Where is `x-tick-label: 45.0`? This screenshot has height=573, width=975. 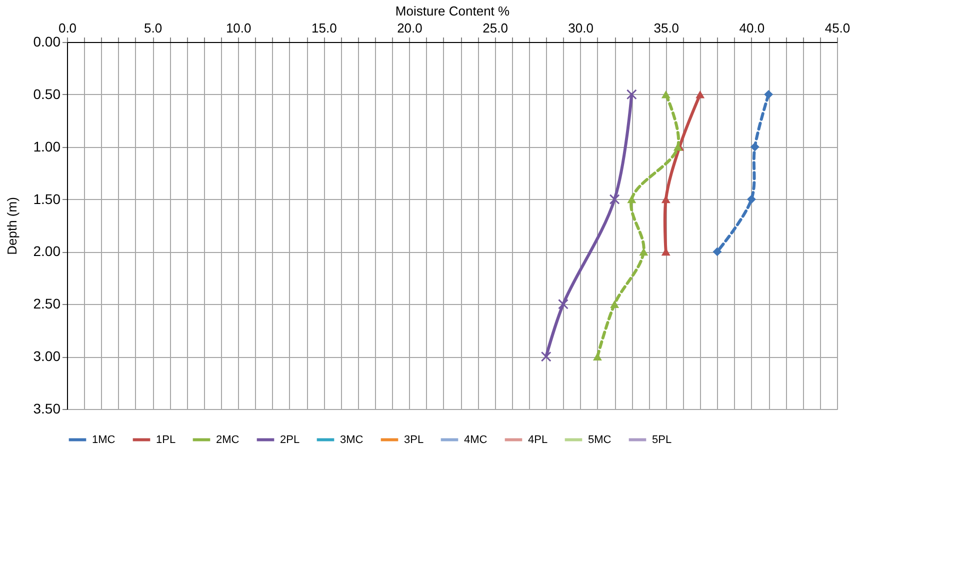
x-tick-label: 45.0 is located at coordinates (837, 28).